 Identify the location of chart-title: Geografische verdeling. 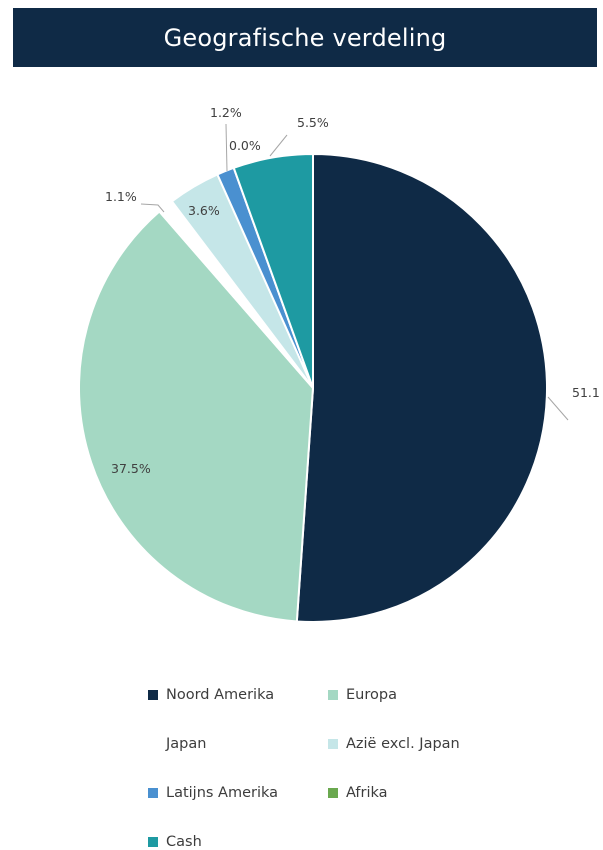
(305, 37).